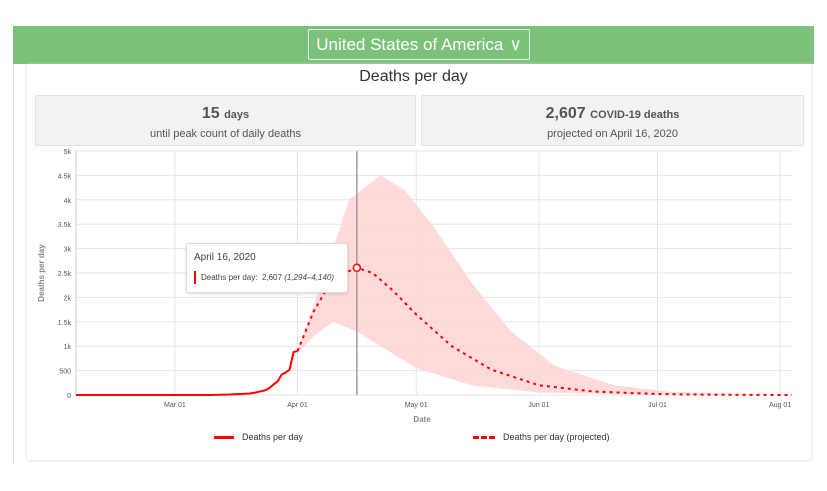 The height and width of the screenshot is (491, 827). What do you see at coordinates (229, 277) in the screenshot?
I see `tooltip-label: Deaths per day:` at bounding box center [229, 277].